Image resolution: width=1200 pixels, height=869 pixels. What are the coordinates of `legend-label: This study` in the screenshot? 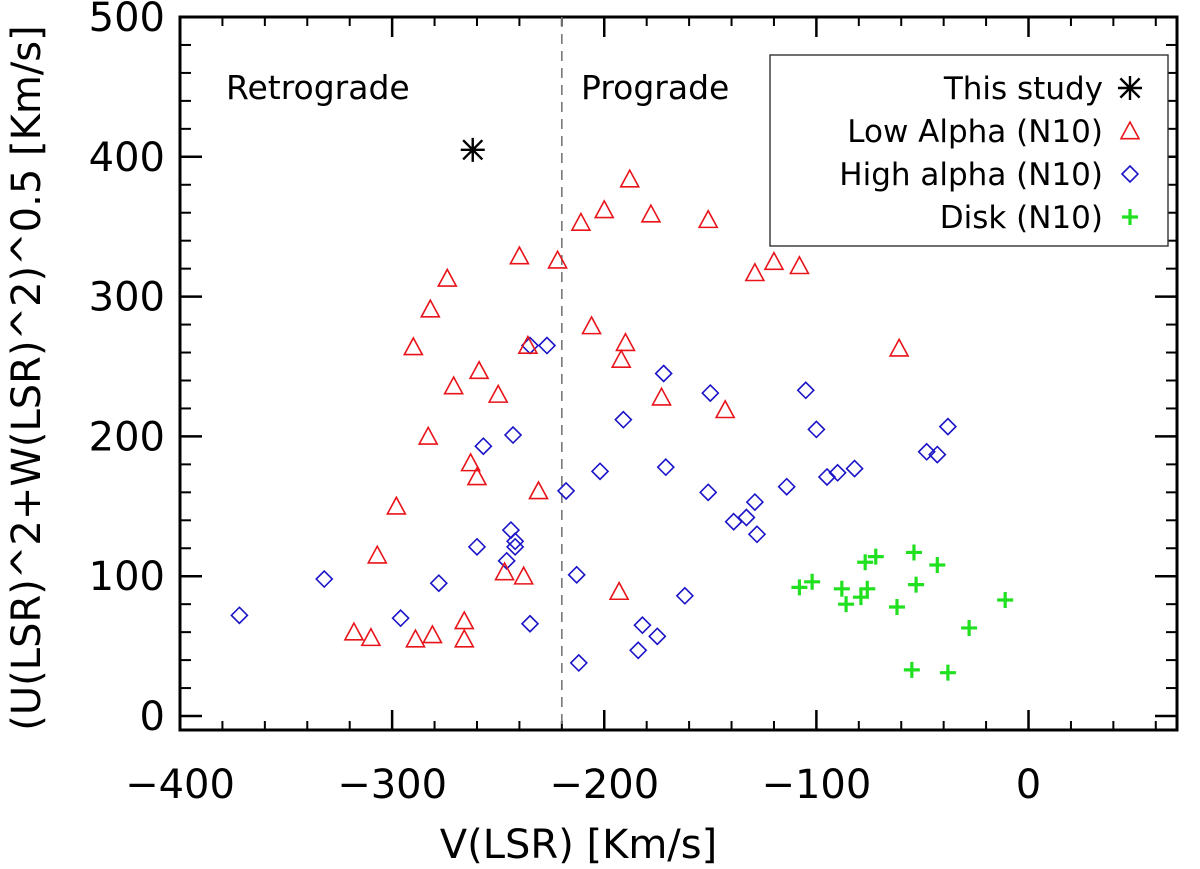 It's located at (1023, 89).